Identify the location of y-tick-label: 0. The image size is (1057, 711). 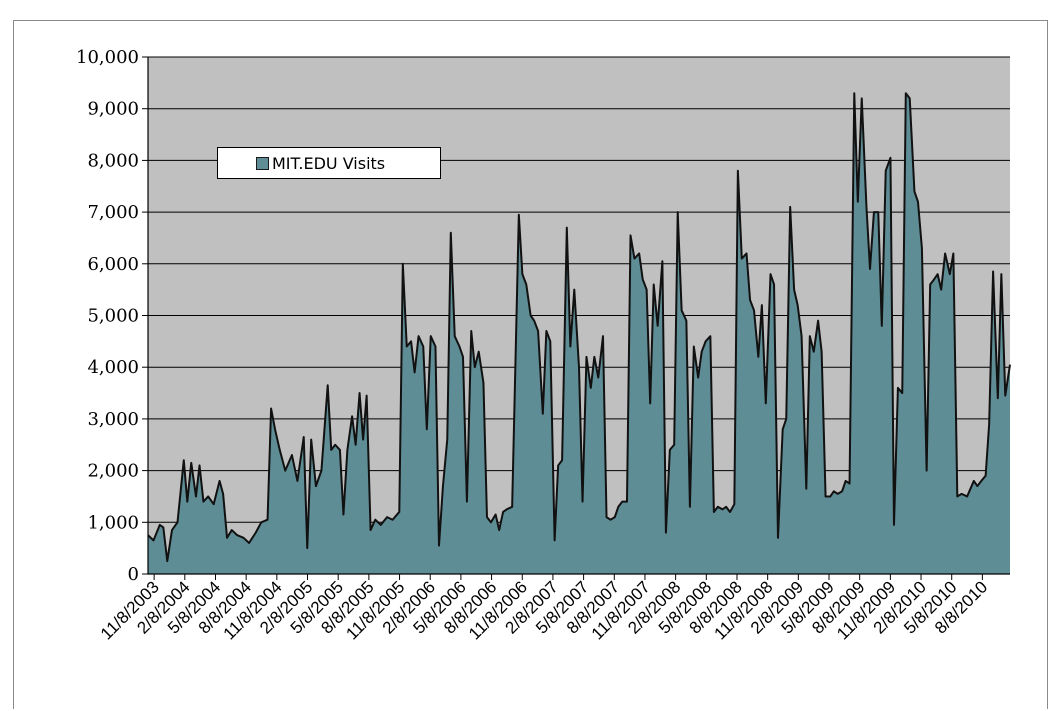
(133, 574).